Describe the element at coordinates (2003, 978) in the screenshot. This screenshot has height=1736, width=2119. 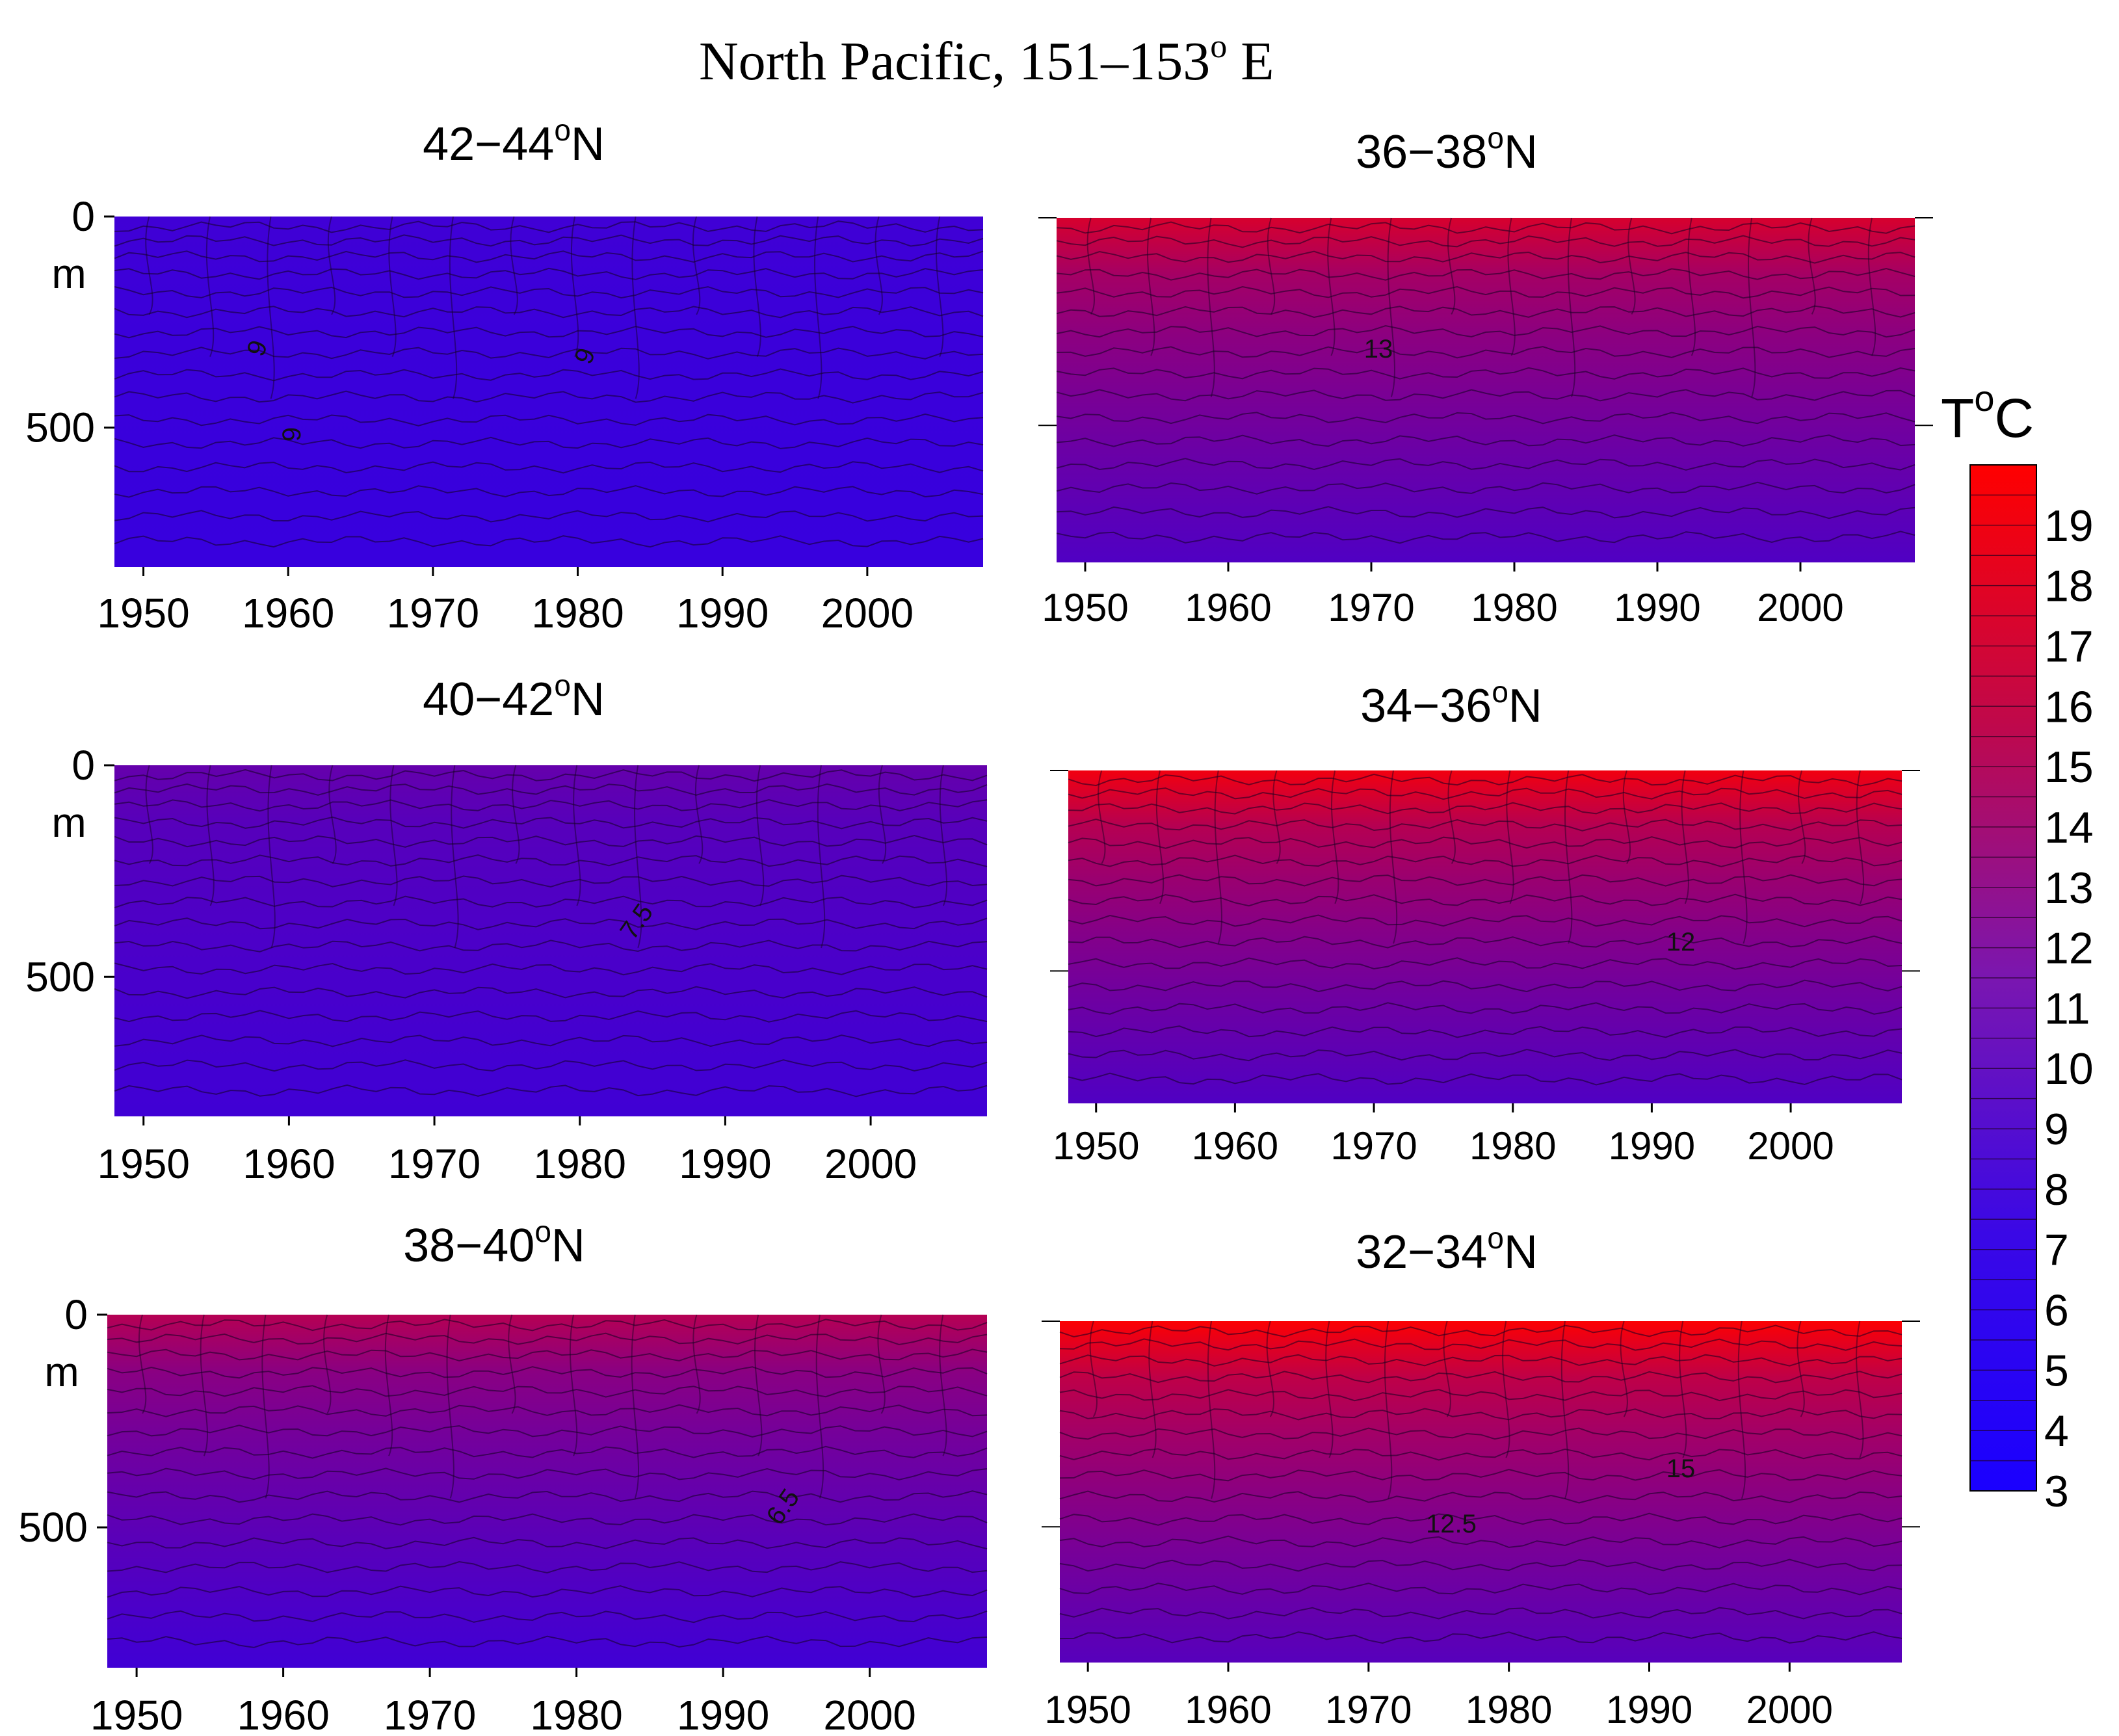
I see `colorbar-level-lines` at that location.